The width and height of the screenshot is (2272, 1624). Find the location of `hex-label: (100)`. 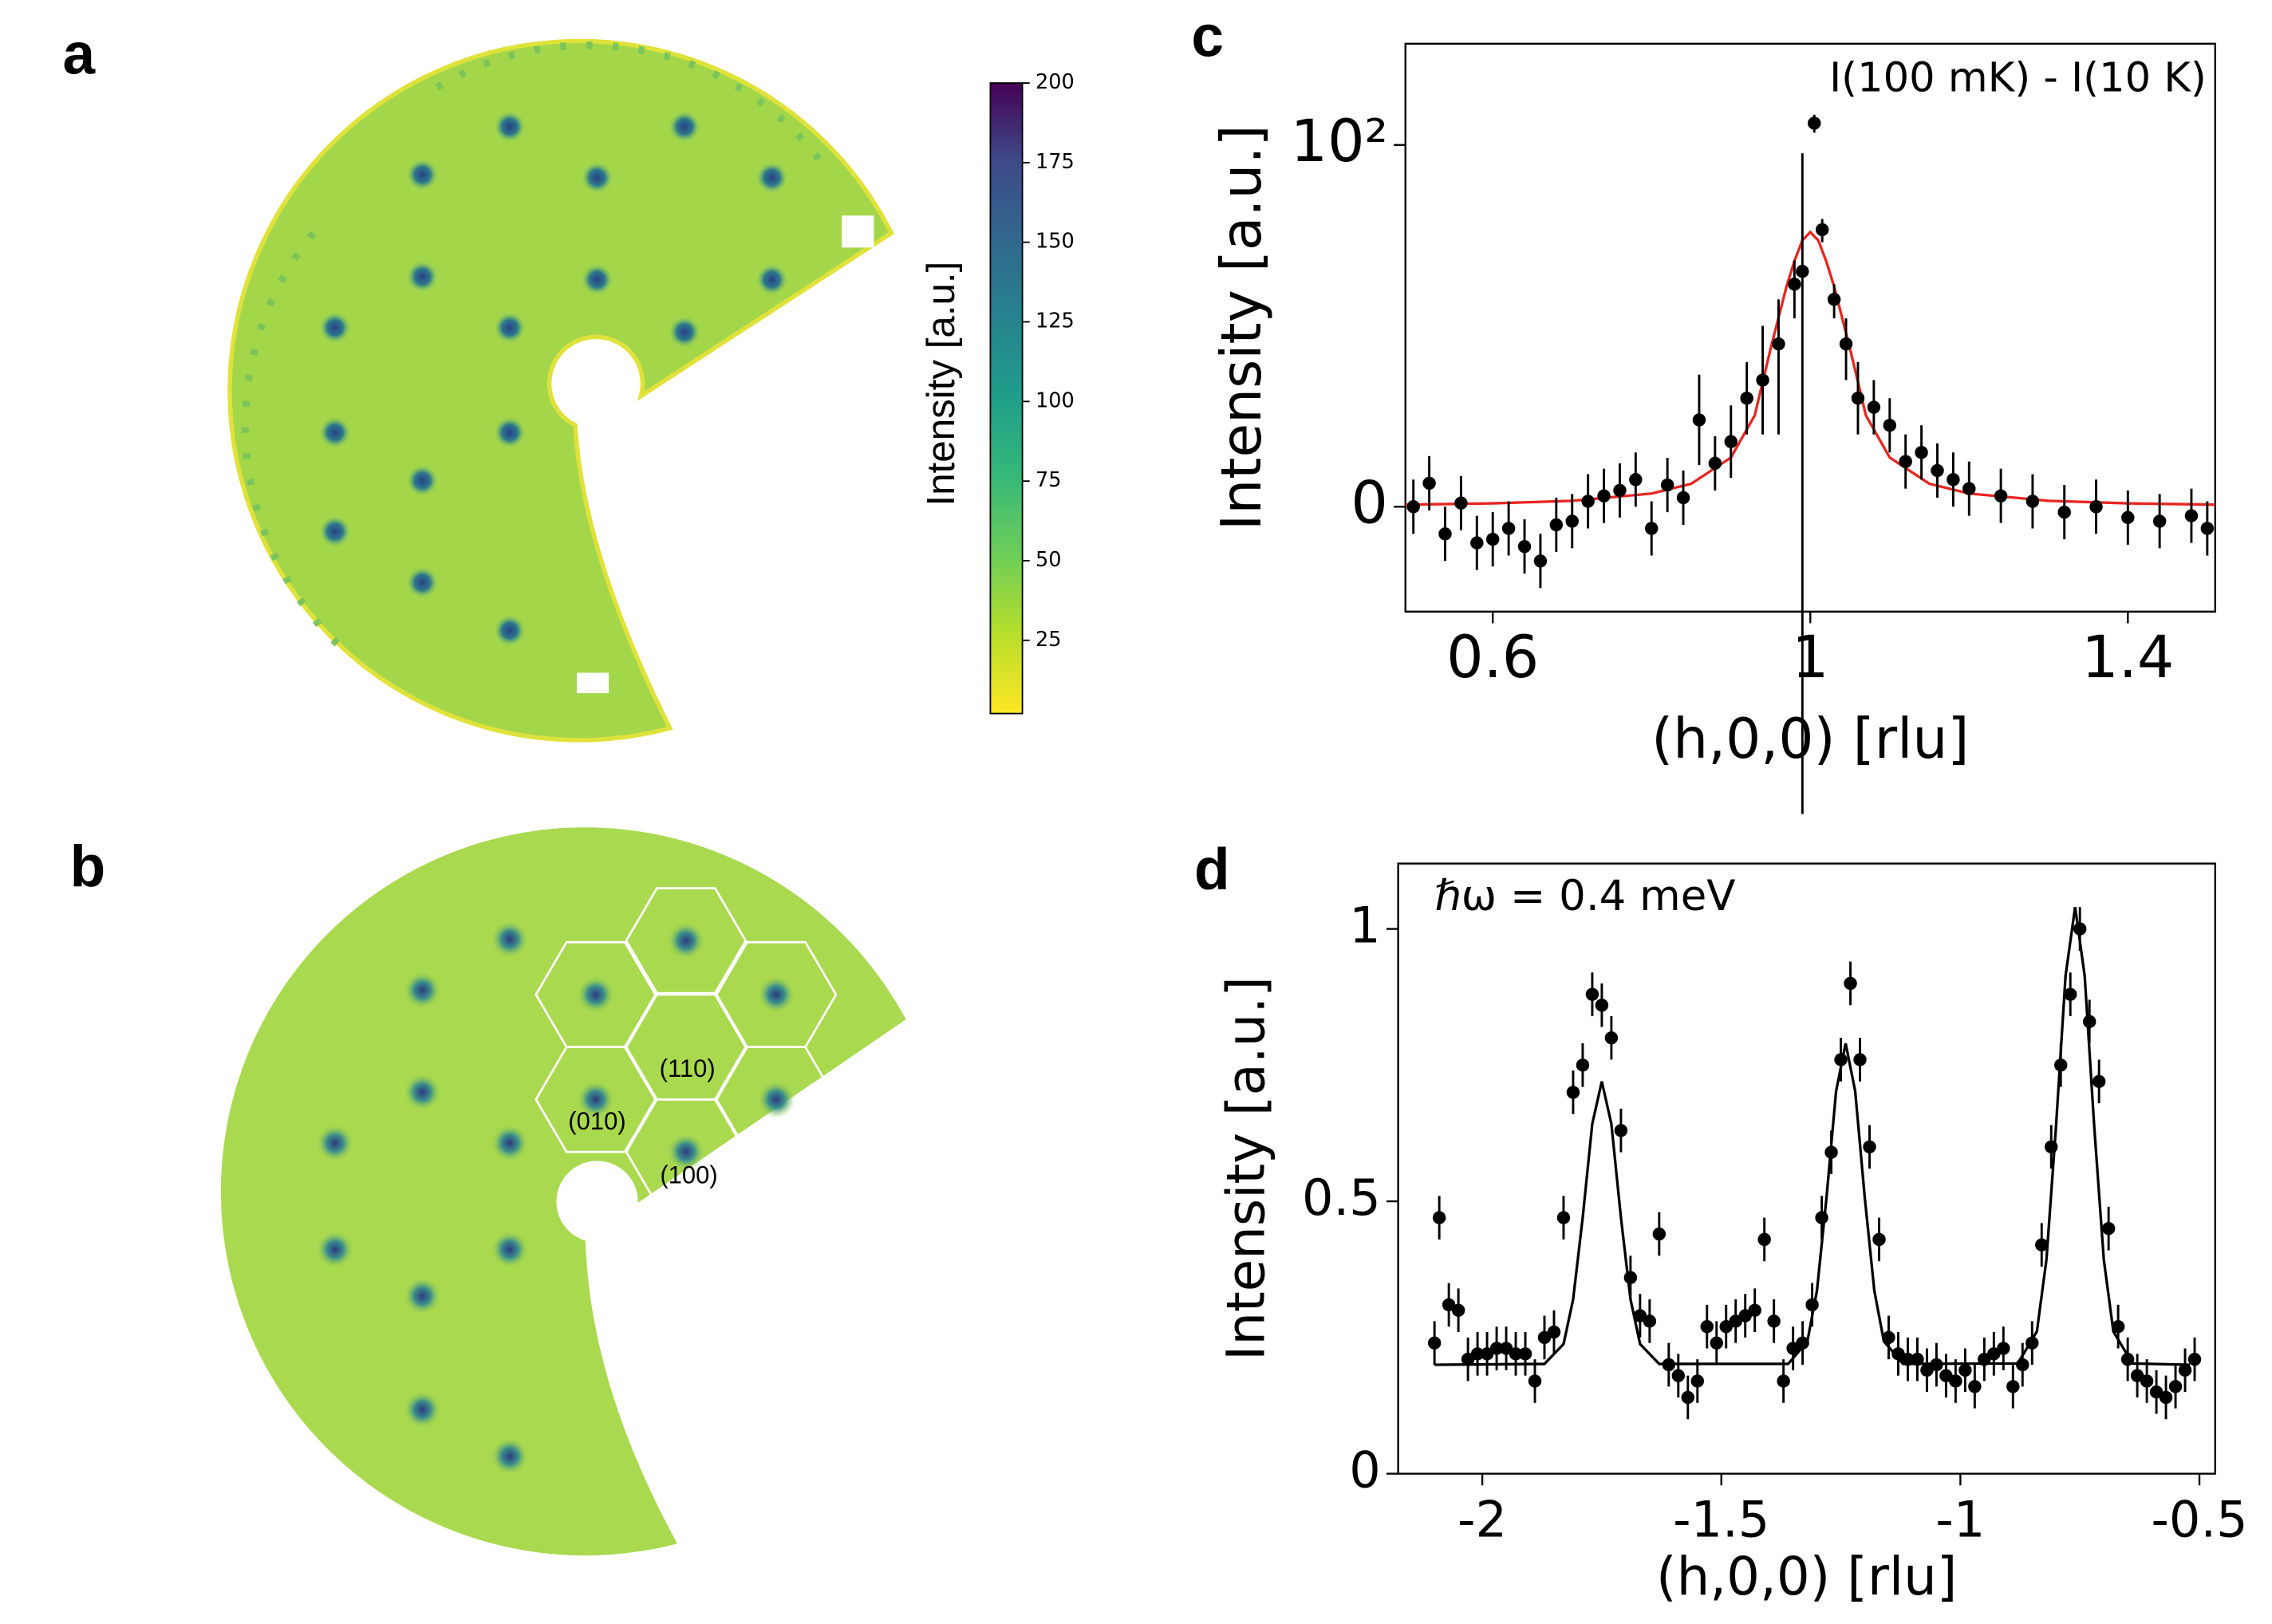

hex-label: (100) is located at coordinates (688, 1174).